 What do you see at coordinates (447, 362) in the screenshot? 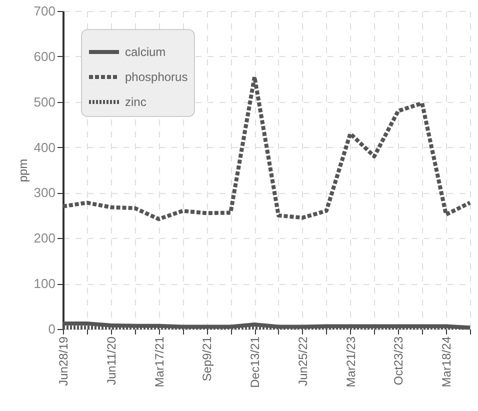
I see `x-tick-label: Mar18/24` at bounding box center [447, 362].